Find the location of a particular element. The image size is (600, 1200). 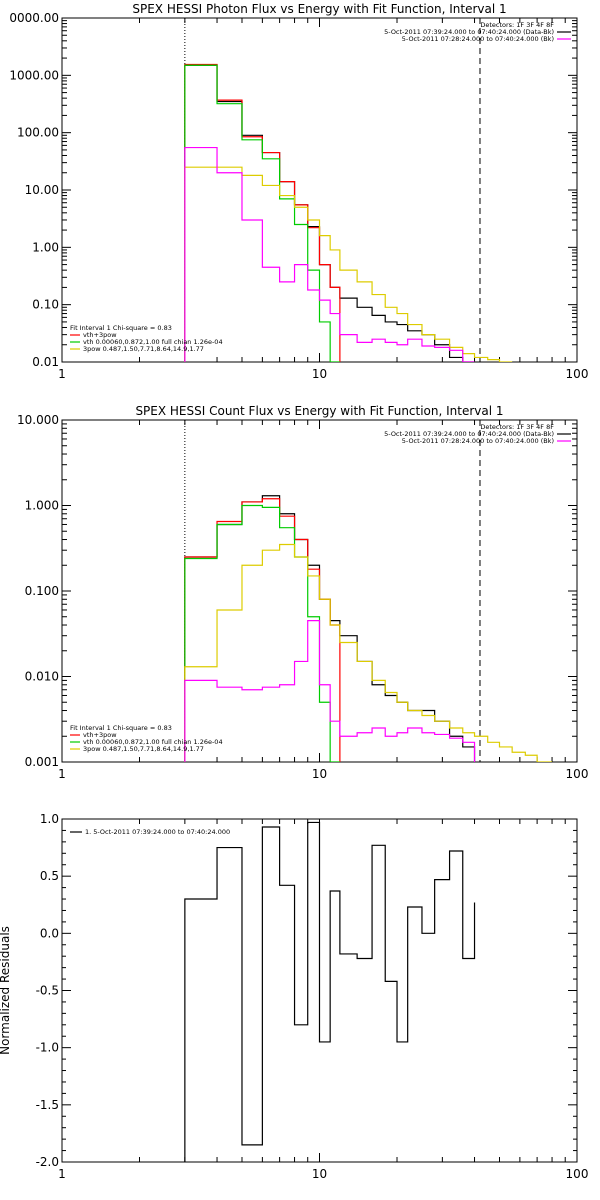

y-tick-label: 100.00 is located at coordinates (38, 133).